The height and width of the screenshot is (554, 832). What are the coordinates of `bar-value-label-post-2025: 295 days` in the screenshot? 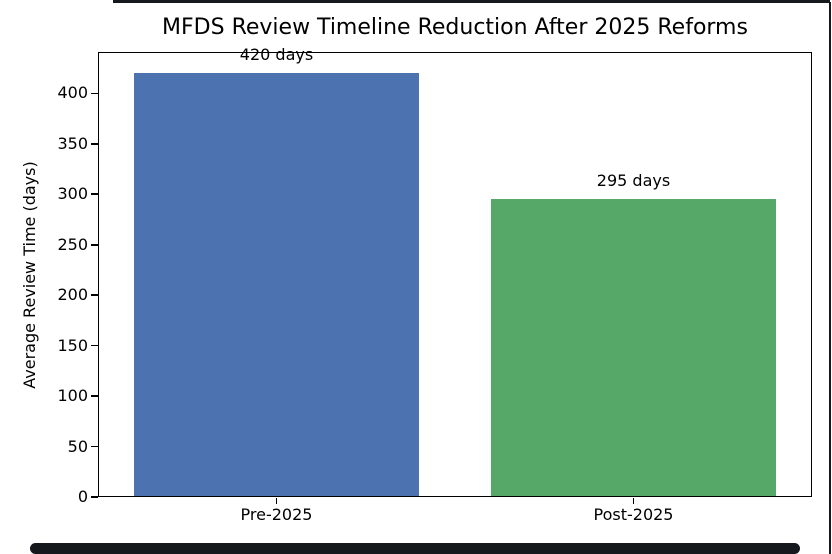 It's located at (633, 181).